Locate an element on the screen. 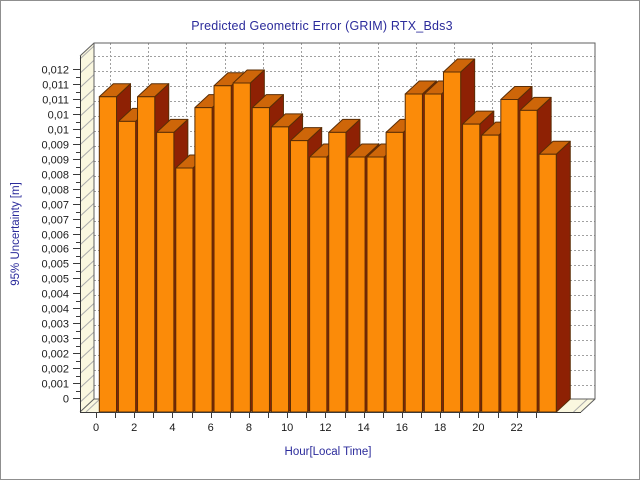  y-tick-label: 0,012 is located at coordinates (55, 71).